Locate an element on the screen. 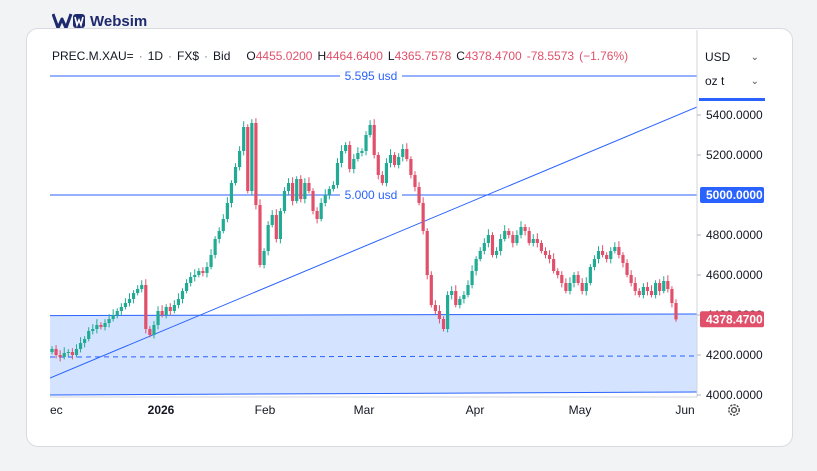 The height and width of the screenshot is (471, 817). level-label-top-bg is located at coordinates (371, 76).